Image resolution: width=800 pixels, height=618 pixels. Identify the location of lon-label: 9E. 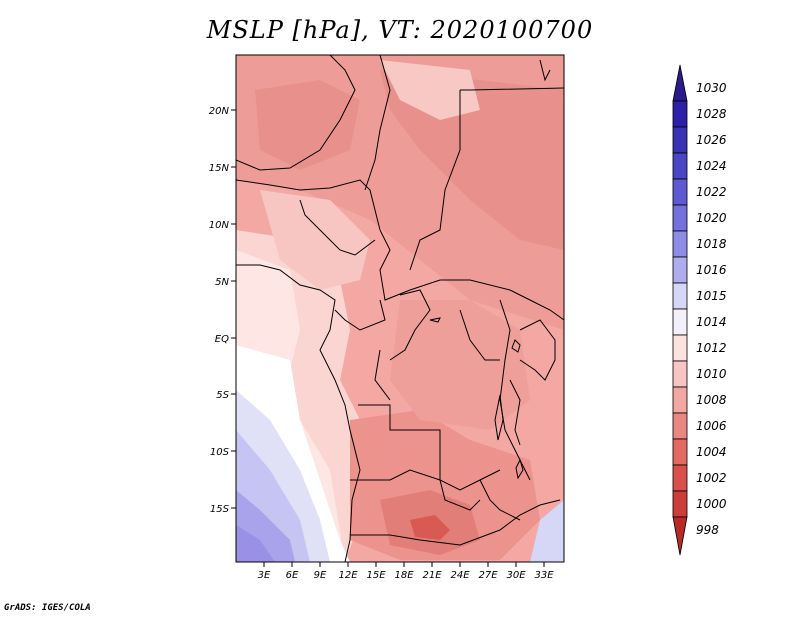
(320, 575).